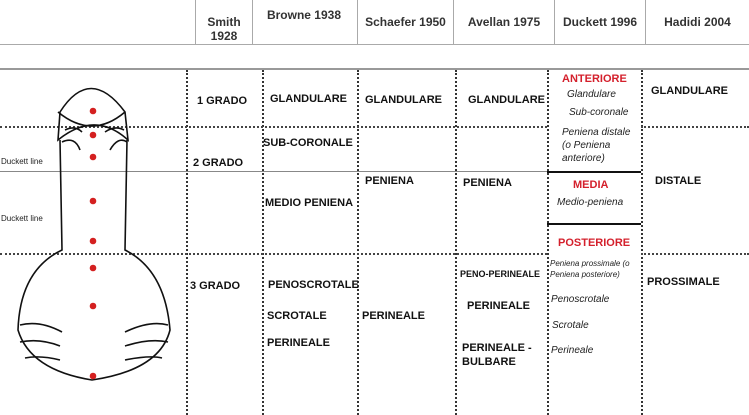 This screenshot has height=415, width=749. I want to click on duckett-media: MEDIA, so click(591, 185).